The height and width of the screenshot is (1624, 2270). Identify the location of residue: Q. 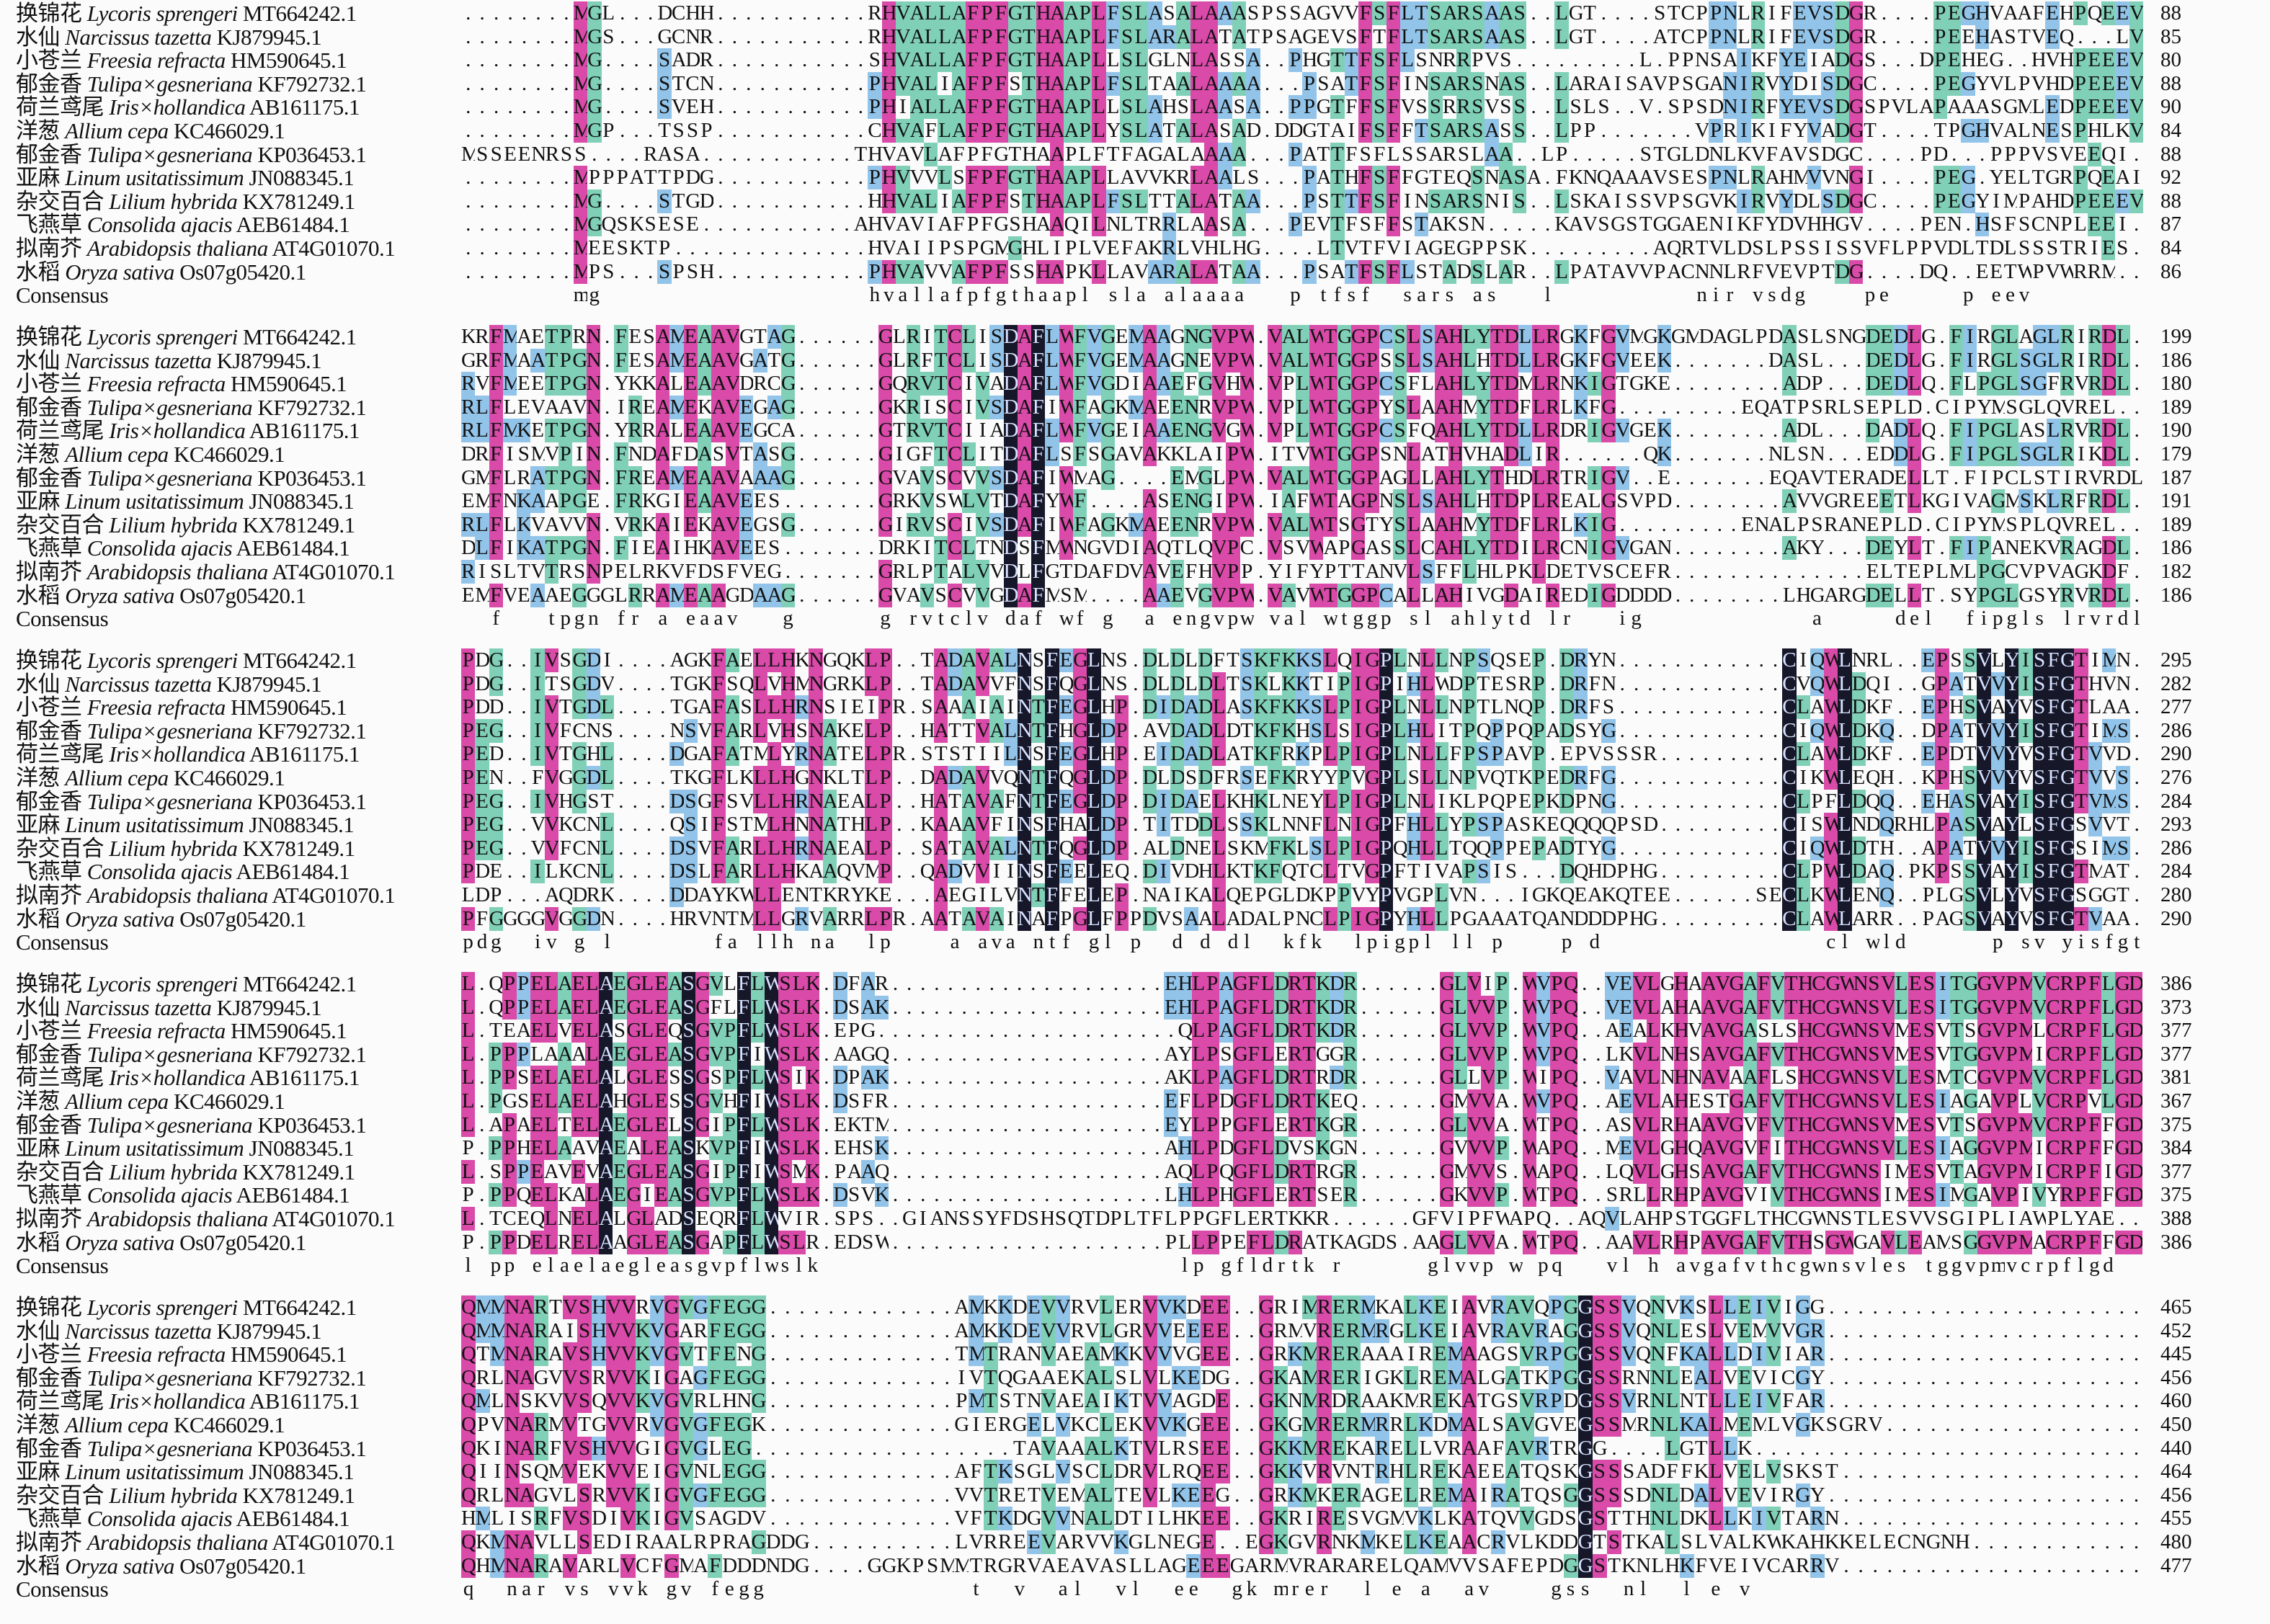
(1121, 872).